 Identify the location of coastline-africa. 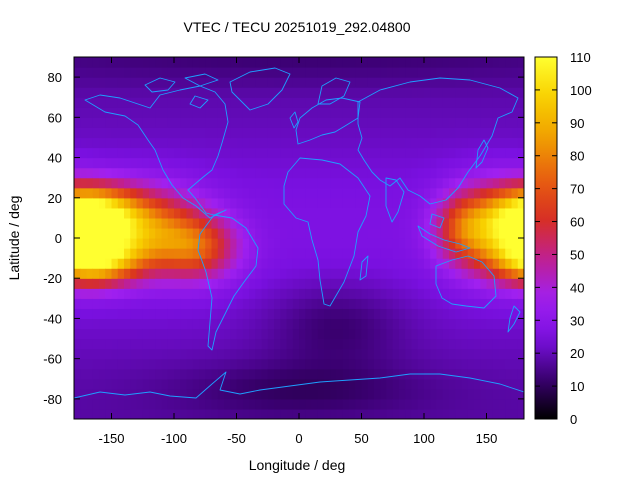
(327, 232).